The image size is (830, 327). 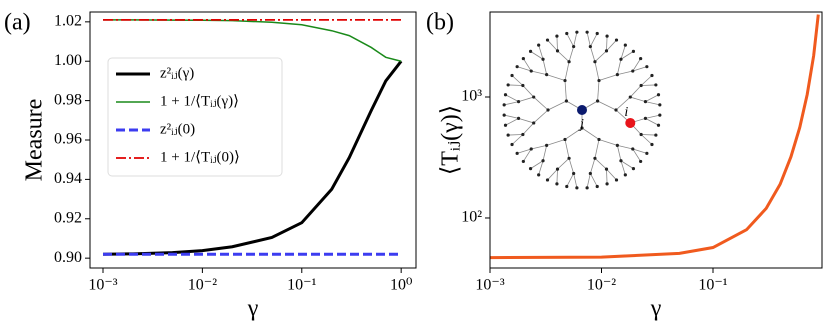 What do you see at coordinates (301, 285) in the screenshot?
I see `x-tick-label: 10⁻¹` at bounding box center [301, 285].